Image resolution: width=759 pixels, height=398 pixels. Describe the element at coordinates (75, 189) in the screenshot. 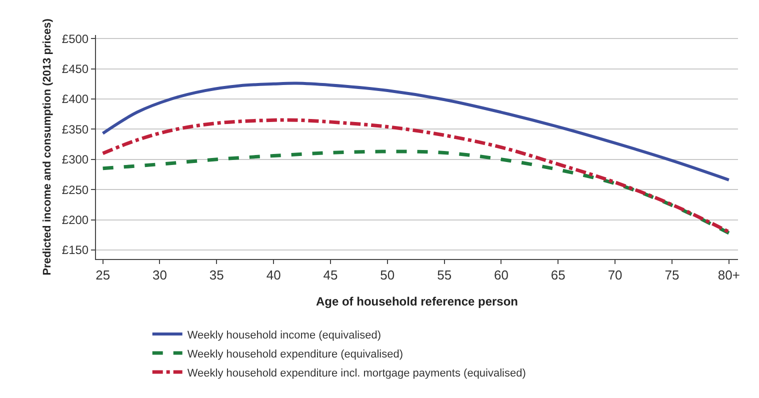

I see `y-tick-label: £250` at that location.